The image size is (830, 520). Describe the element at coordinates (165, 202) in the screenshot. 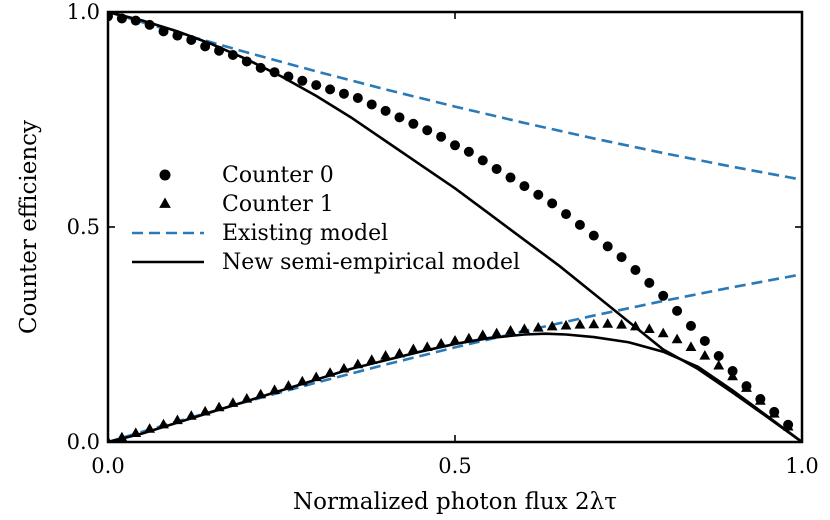

I see `legend-marker-triangle` at that location.